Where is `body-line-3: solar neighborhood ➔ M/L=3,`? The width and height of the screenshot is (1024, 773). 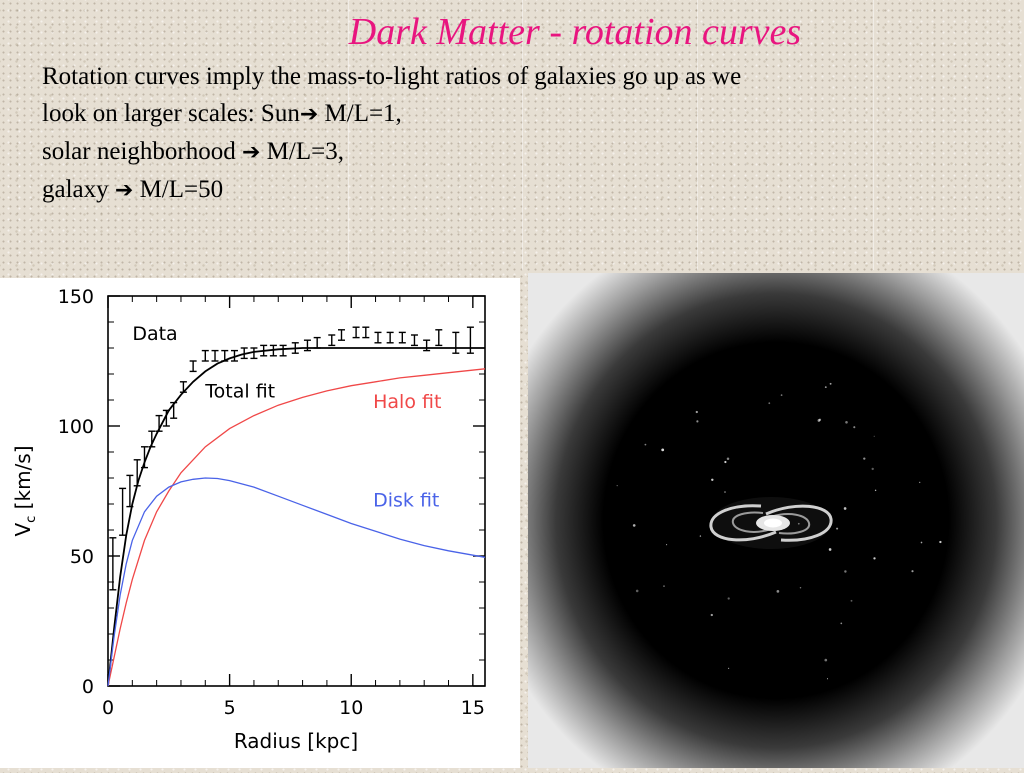 body-line-3: solar neighborhood ➔ M/L=3, is located at coordinates (527, 152).